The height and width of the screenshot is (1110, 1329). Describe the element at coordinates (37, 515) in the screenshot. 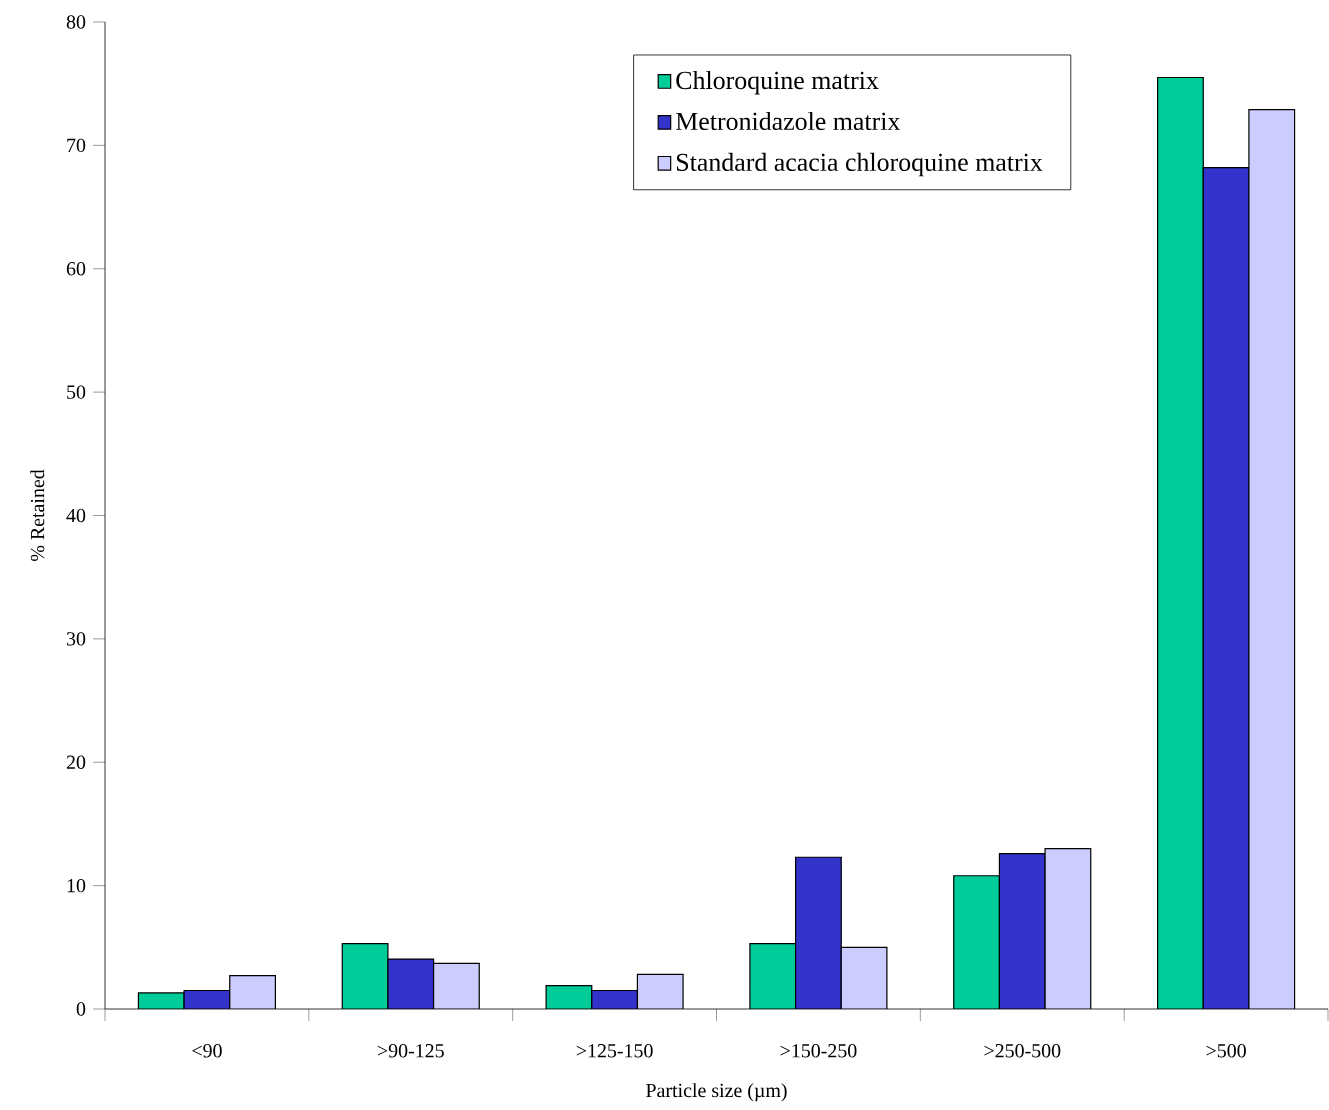

I see `y-axis-title: % Retained` at that location.